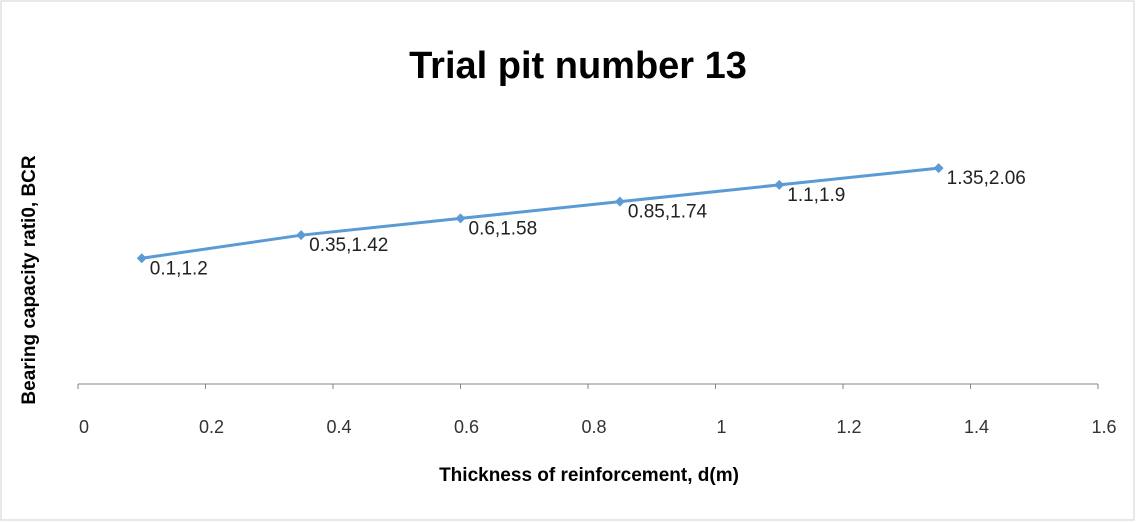 The height and width of the screenshot is (522, 1136). What do you see at coordinates (721, 427) in the screenshot?
I see `x-tick-label: 1` at bounding box center [721, 427].